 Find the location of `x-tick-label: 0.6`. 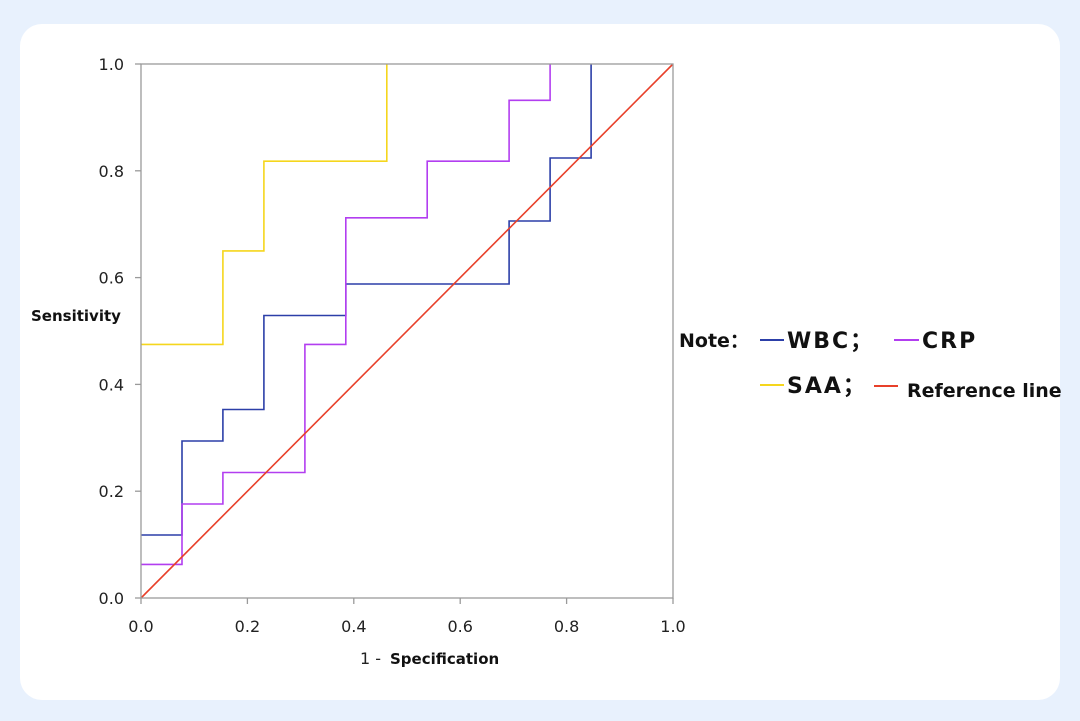

x-tick-label: 0.6 is located at coordinates (459, 626).